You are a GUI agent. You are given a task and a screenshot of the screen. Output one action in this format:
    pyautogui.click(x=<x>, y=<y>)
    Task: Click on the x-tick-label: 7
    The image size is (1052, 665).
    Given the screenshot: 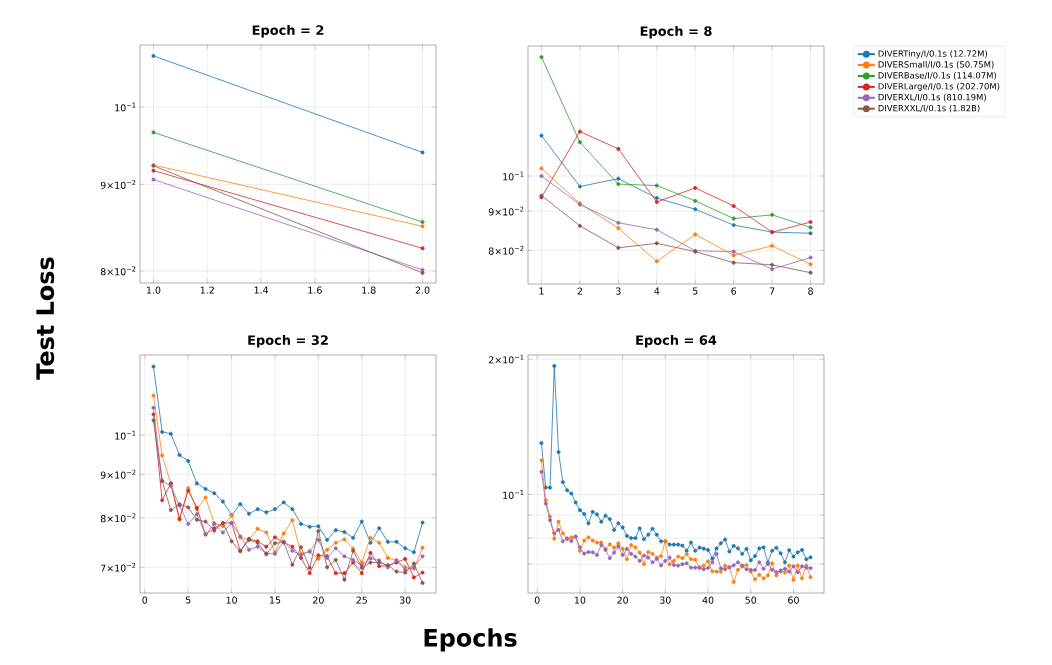 What is the action you would take?
    pyautogui.click(x=772, y=291)
    